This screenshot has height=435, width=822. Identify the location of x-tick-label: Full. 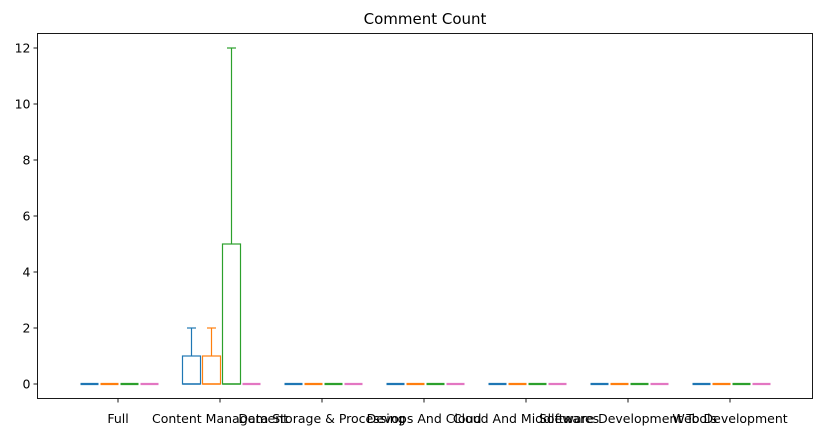
(117, 418).